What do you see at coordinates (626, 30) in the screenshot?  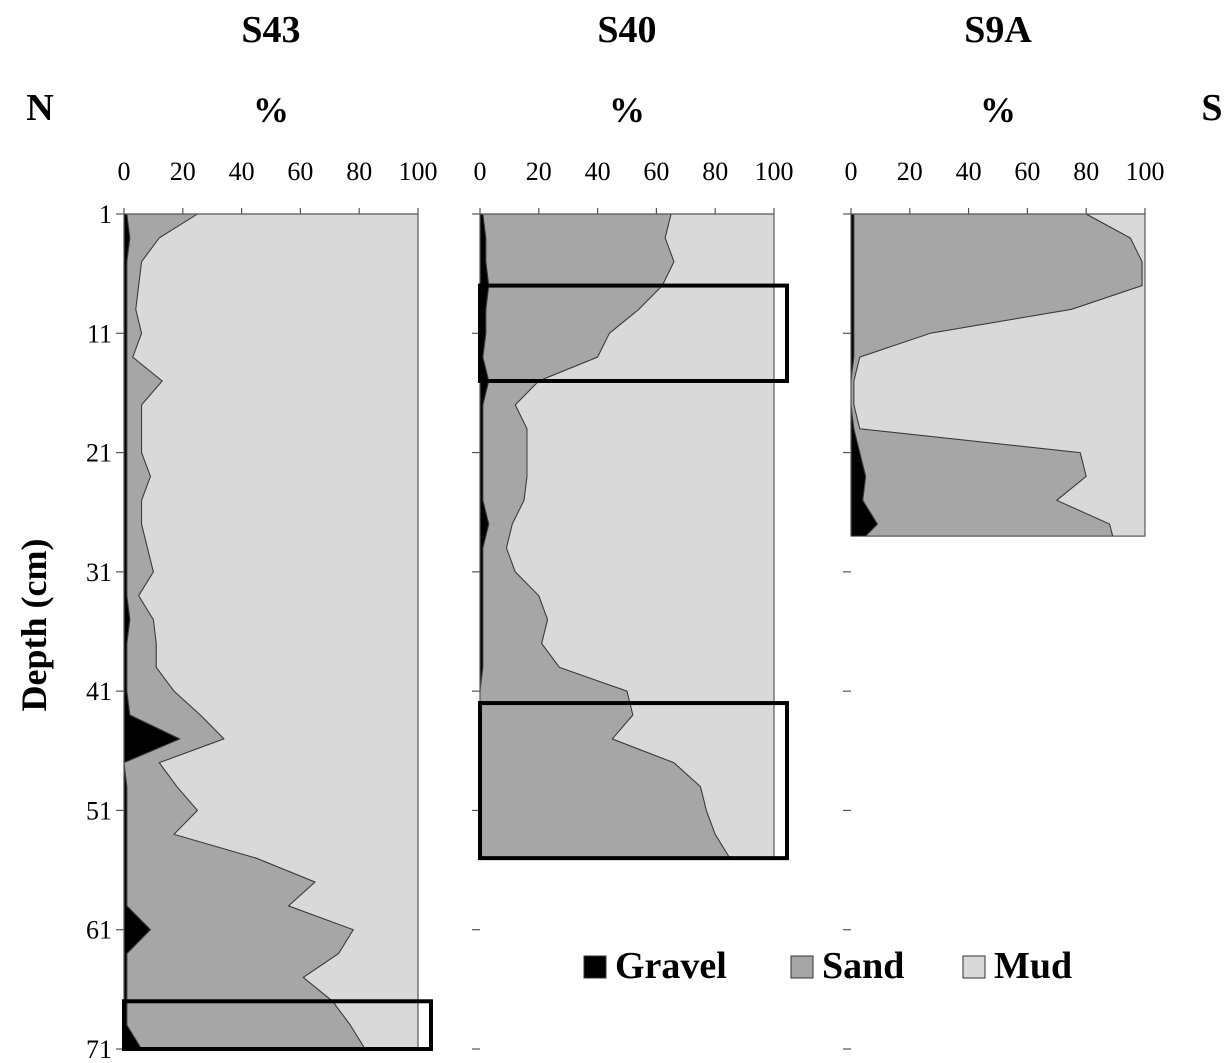 I see `panel-title-s40: S40` at bounding box center [626, 30].